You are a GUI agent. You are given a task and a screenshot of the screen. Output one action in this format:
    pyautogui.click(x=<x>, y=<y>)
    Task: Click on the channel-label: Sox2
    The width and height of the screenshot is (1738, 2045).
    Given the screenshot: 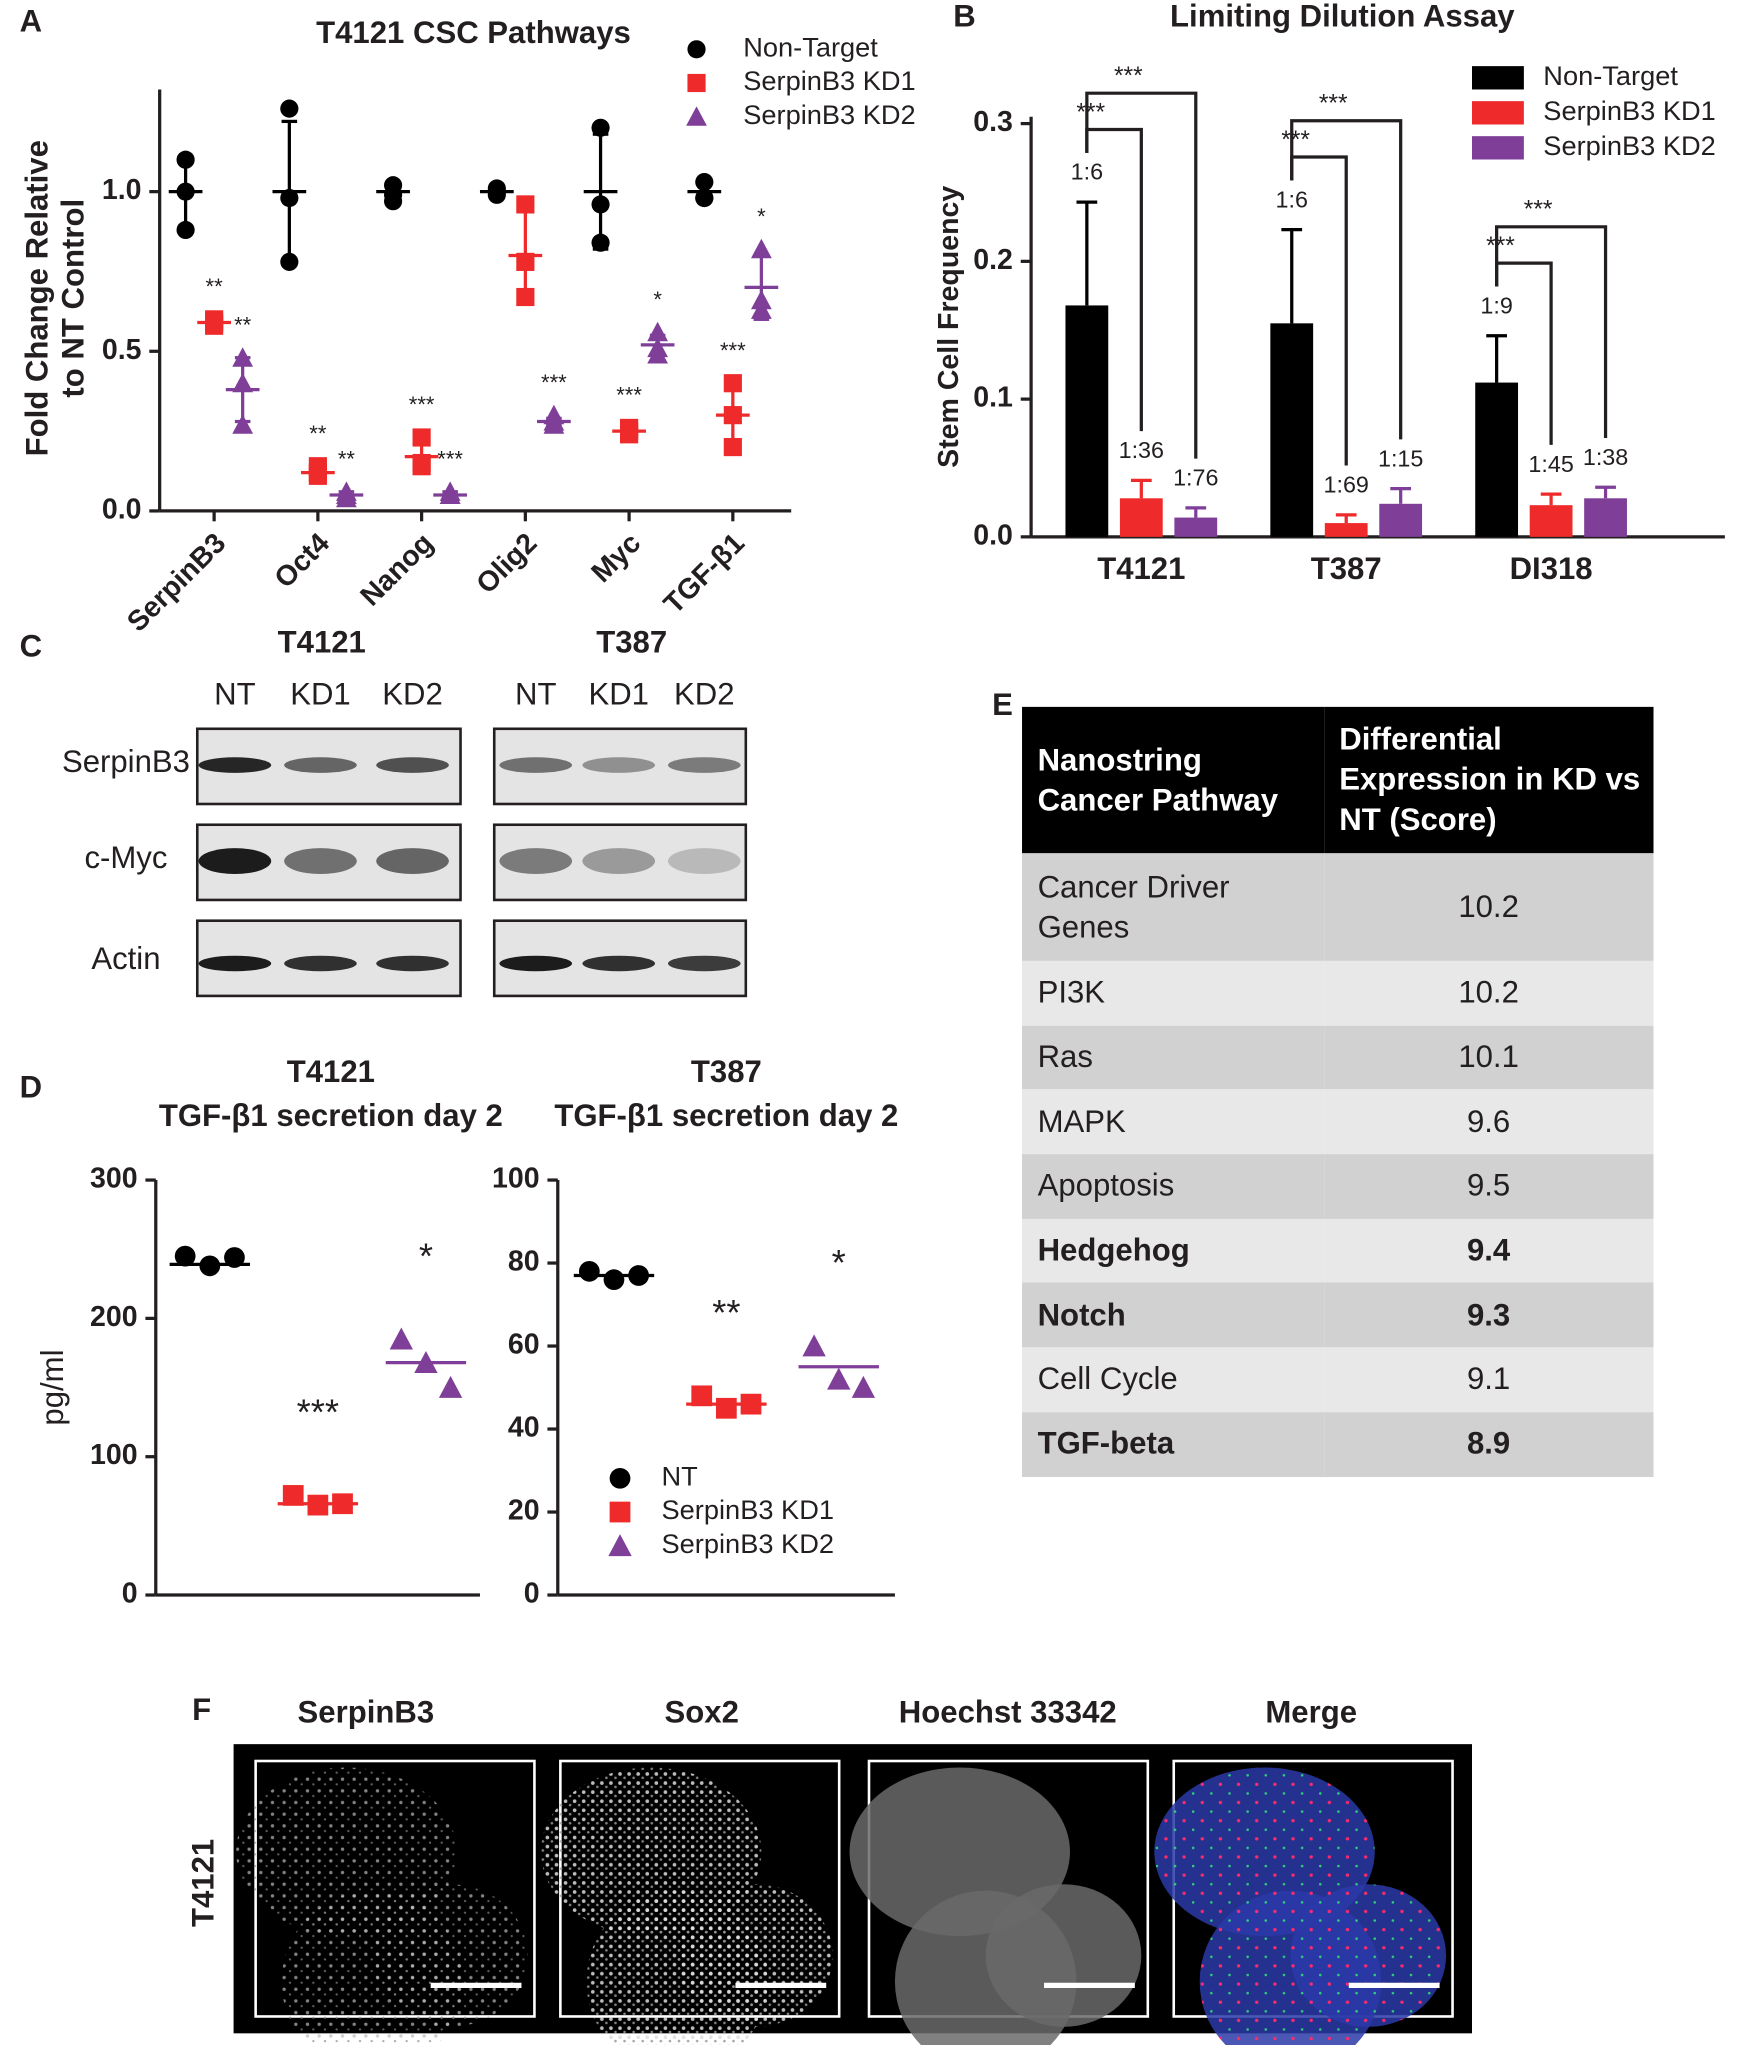 What is the action you would take?
    pyautogui.click(x=702, y=1712)
    